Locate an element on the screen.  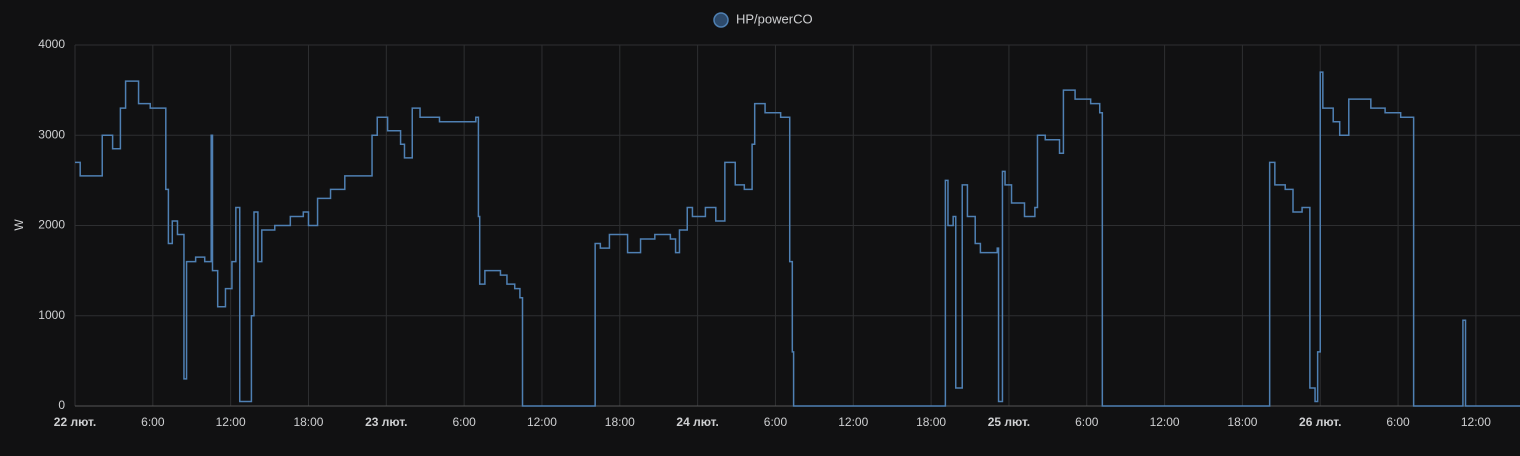
y-tick-label: 4000 is located at coordinates (51, 44).